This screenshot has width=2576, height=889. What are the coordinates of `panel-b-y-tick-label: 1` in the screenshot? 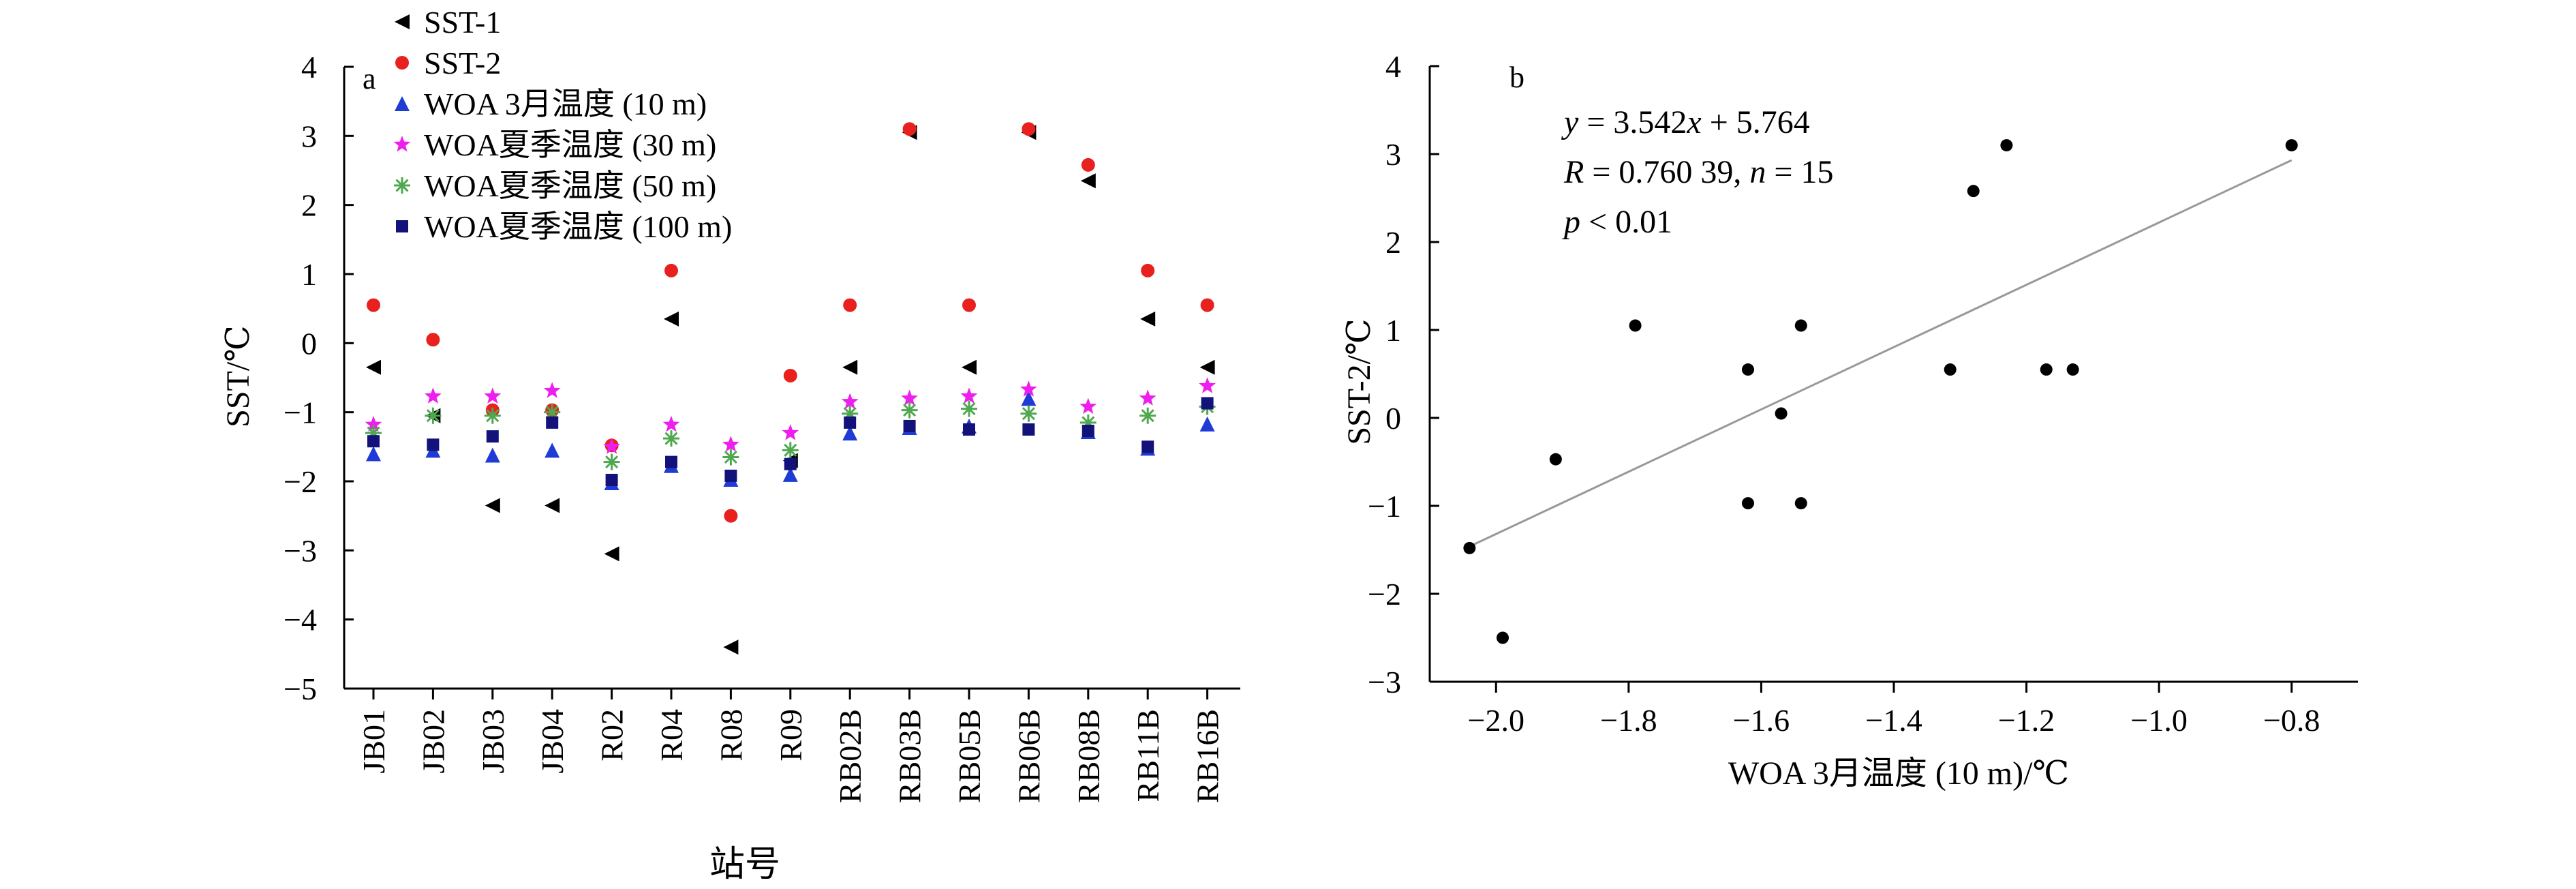 It's located at (1393, 330).